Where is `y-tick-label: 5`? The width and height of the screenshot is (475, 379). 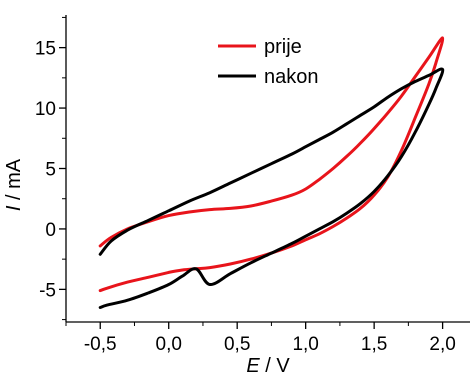 y-tick-label: 5 is located at coordinates (50, 170).